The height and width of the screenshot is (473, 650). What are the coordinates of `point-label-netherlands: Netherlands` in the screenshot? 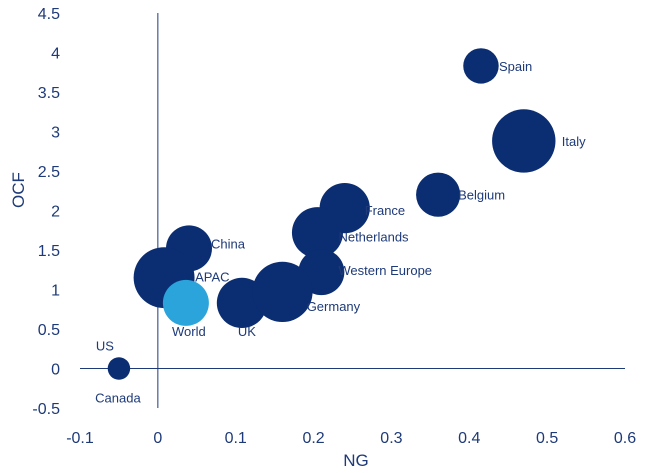 It's located at (373, 237).